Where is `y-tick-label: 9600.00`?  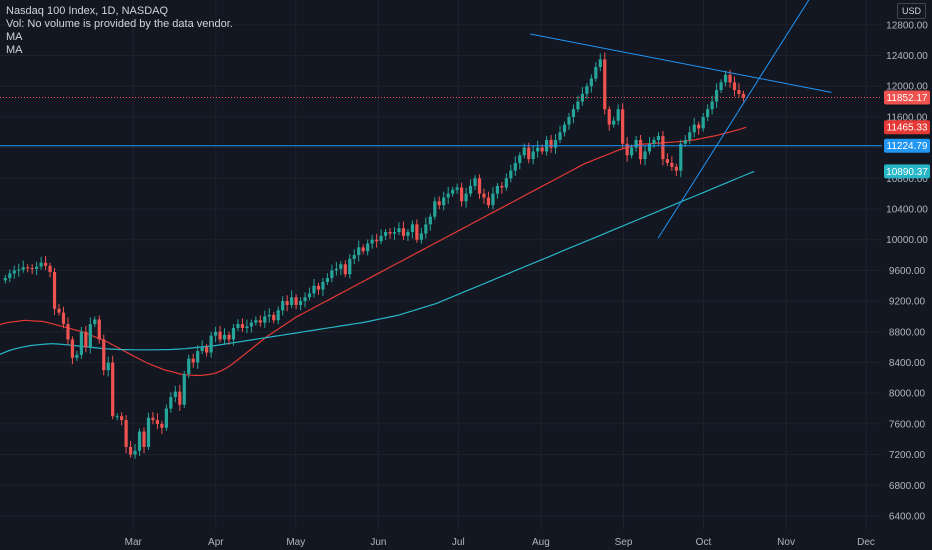
y-tick-label: 9600.00 is located at coordinates (907, 271).